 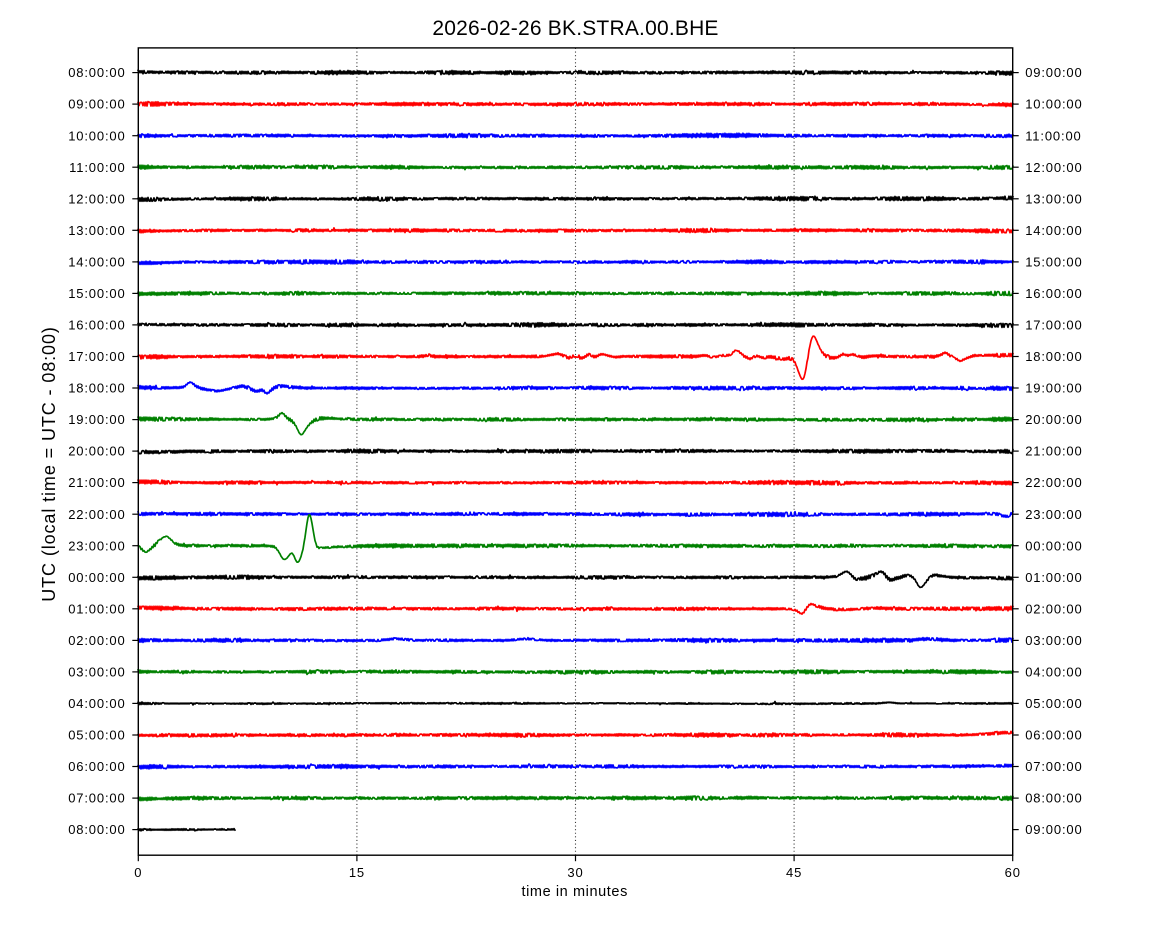 What do you see at coordinates (1013, 872) in the screenshot?
I see `svg-text: 60` at bounding box center [1013, 872].